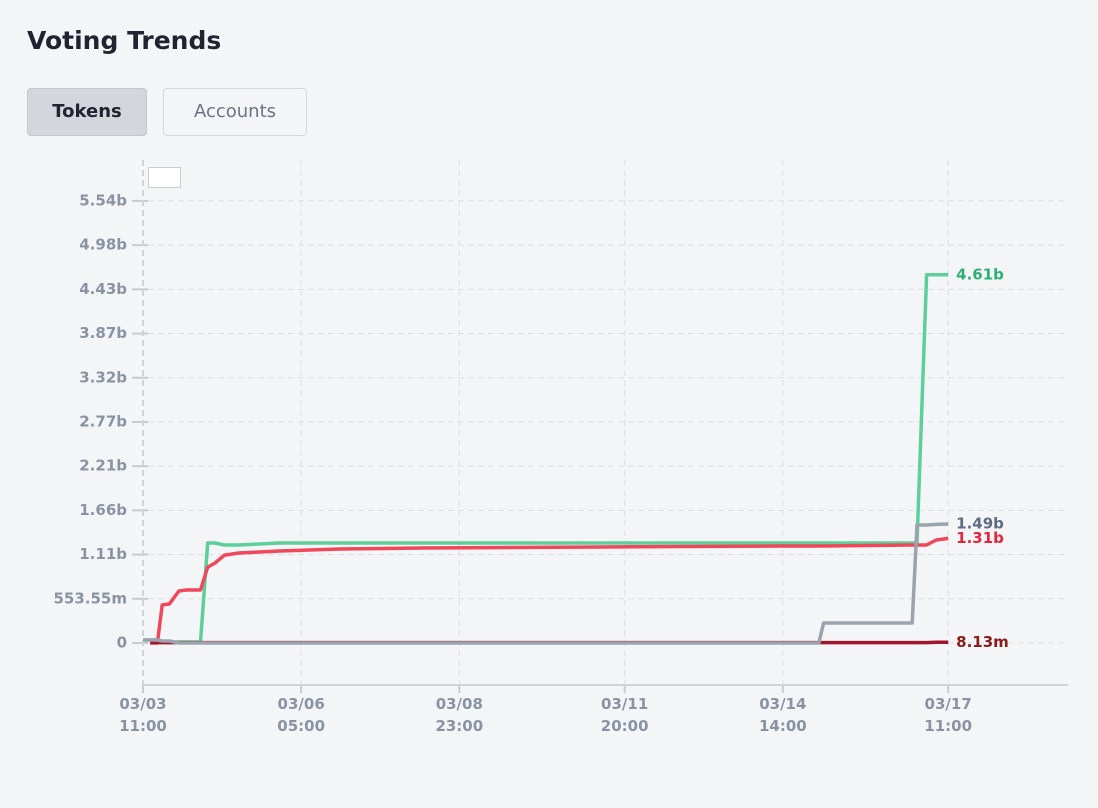  What do you see at coordinates (103, 466) in the screenshot?
I see `y-tick-label: 2.21b` at bounding box center [103, 466].